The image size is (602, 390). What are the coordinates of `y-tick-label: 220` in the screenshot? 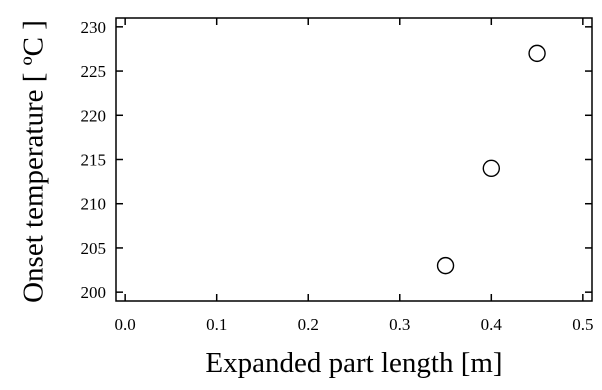 It's located at (94, 115).